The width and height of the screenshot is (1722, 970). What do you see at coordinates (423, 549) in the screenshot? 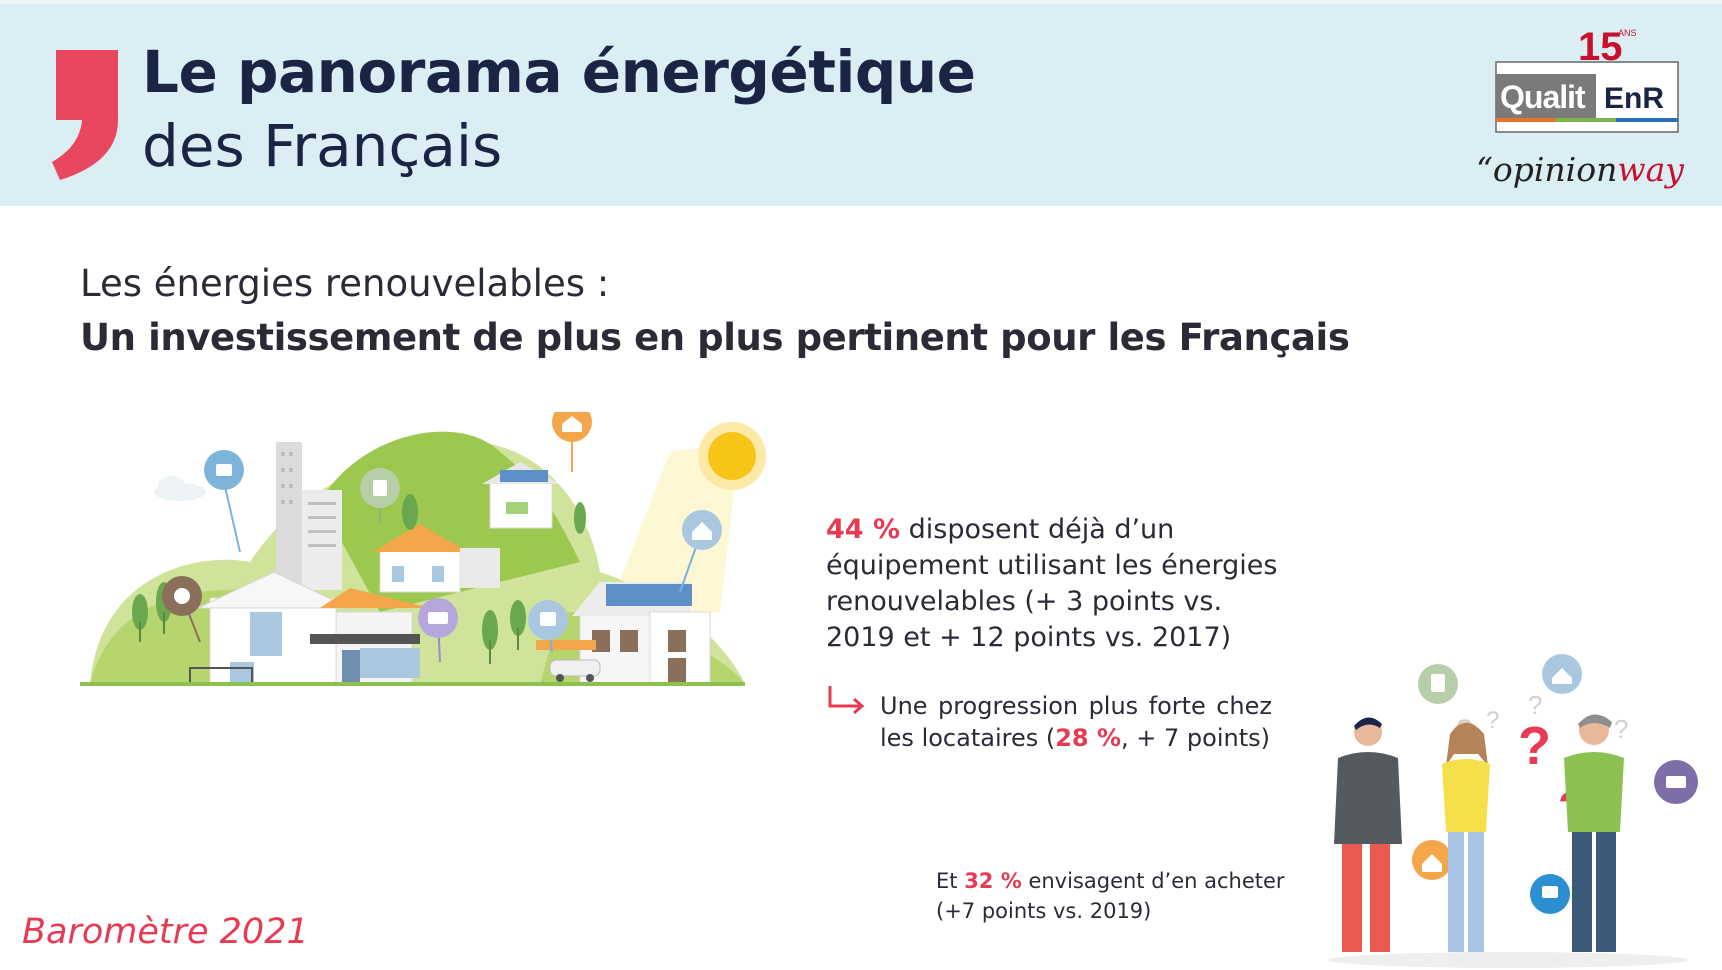
I see `renewable-energy-village-illustration` at bounding box center [423, 549].